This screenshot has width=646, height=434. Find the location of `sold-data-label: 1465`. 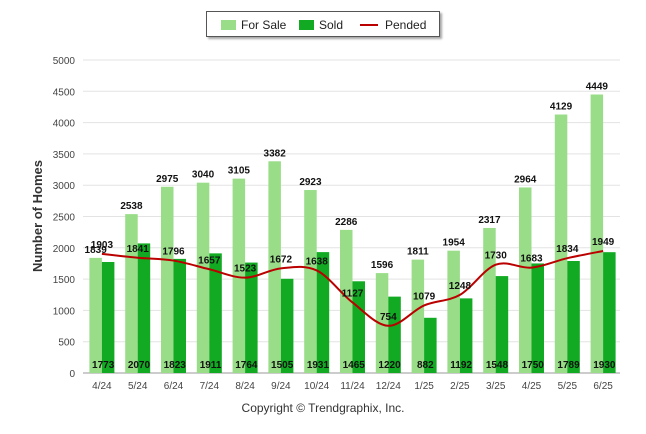

sold-data-label: 1465 is located at coordinates (354, 365).